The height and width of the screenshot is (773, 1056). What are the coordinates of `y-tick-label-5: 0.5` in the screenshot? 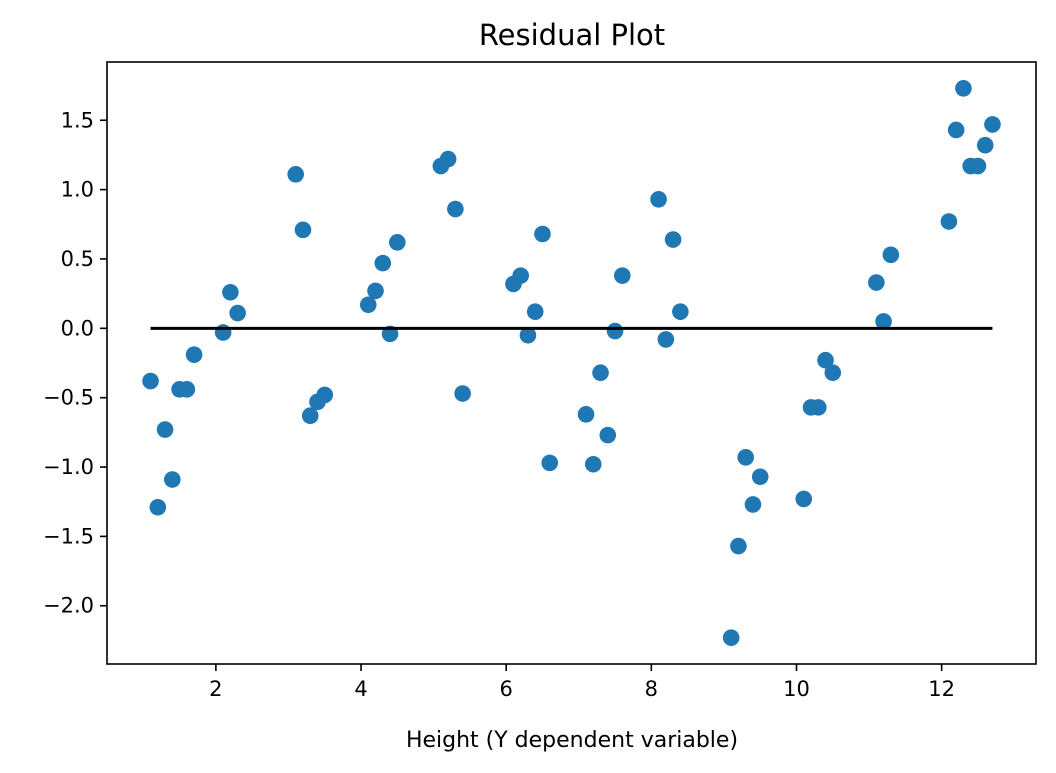 It's located at (77, 259).